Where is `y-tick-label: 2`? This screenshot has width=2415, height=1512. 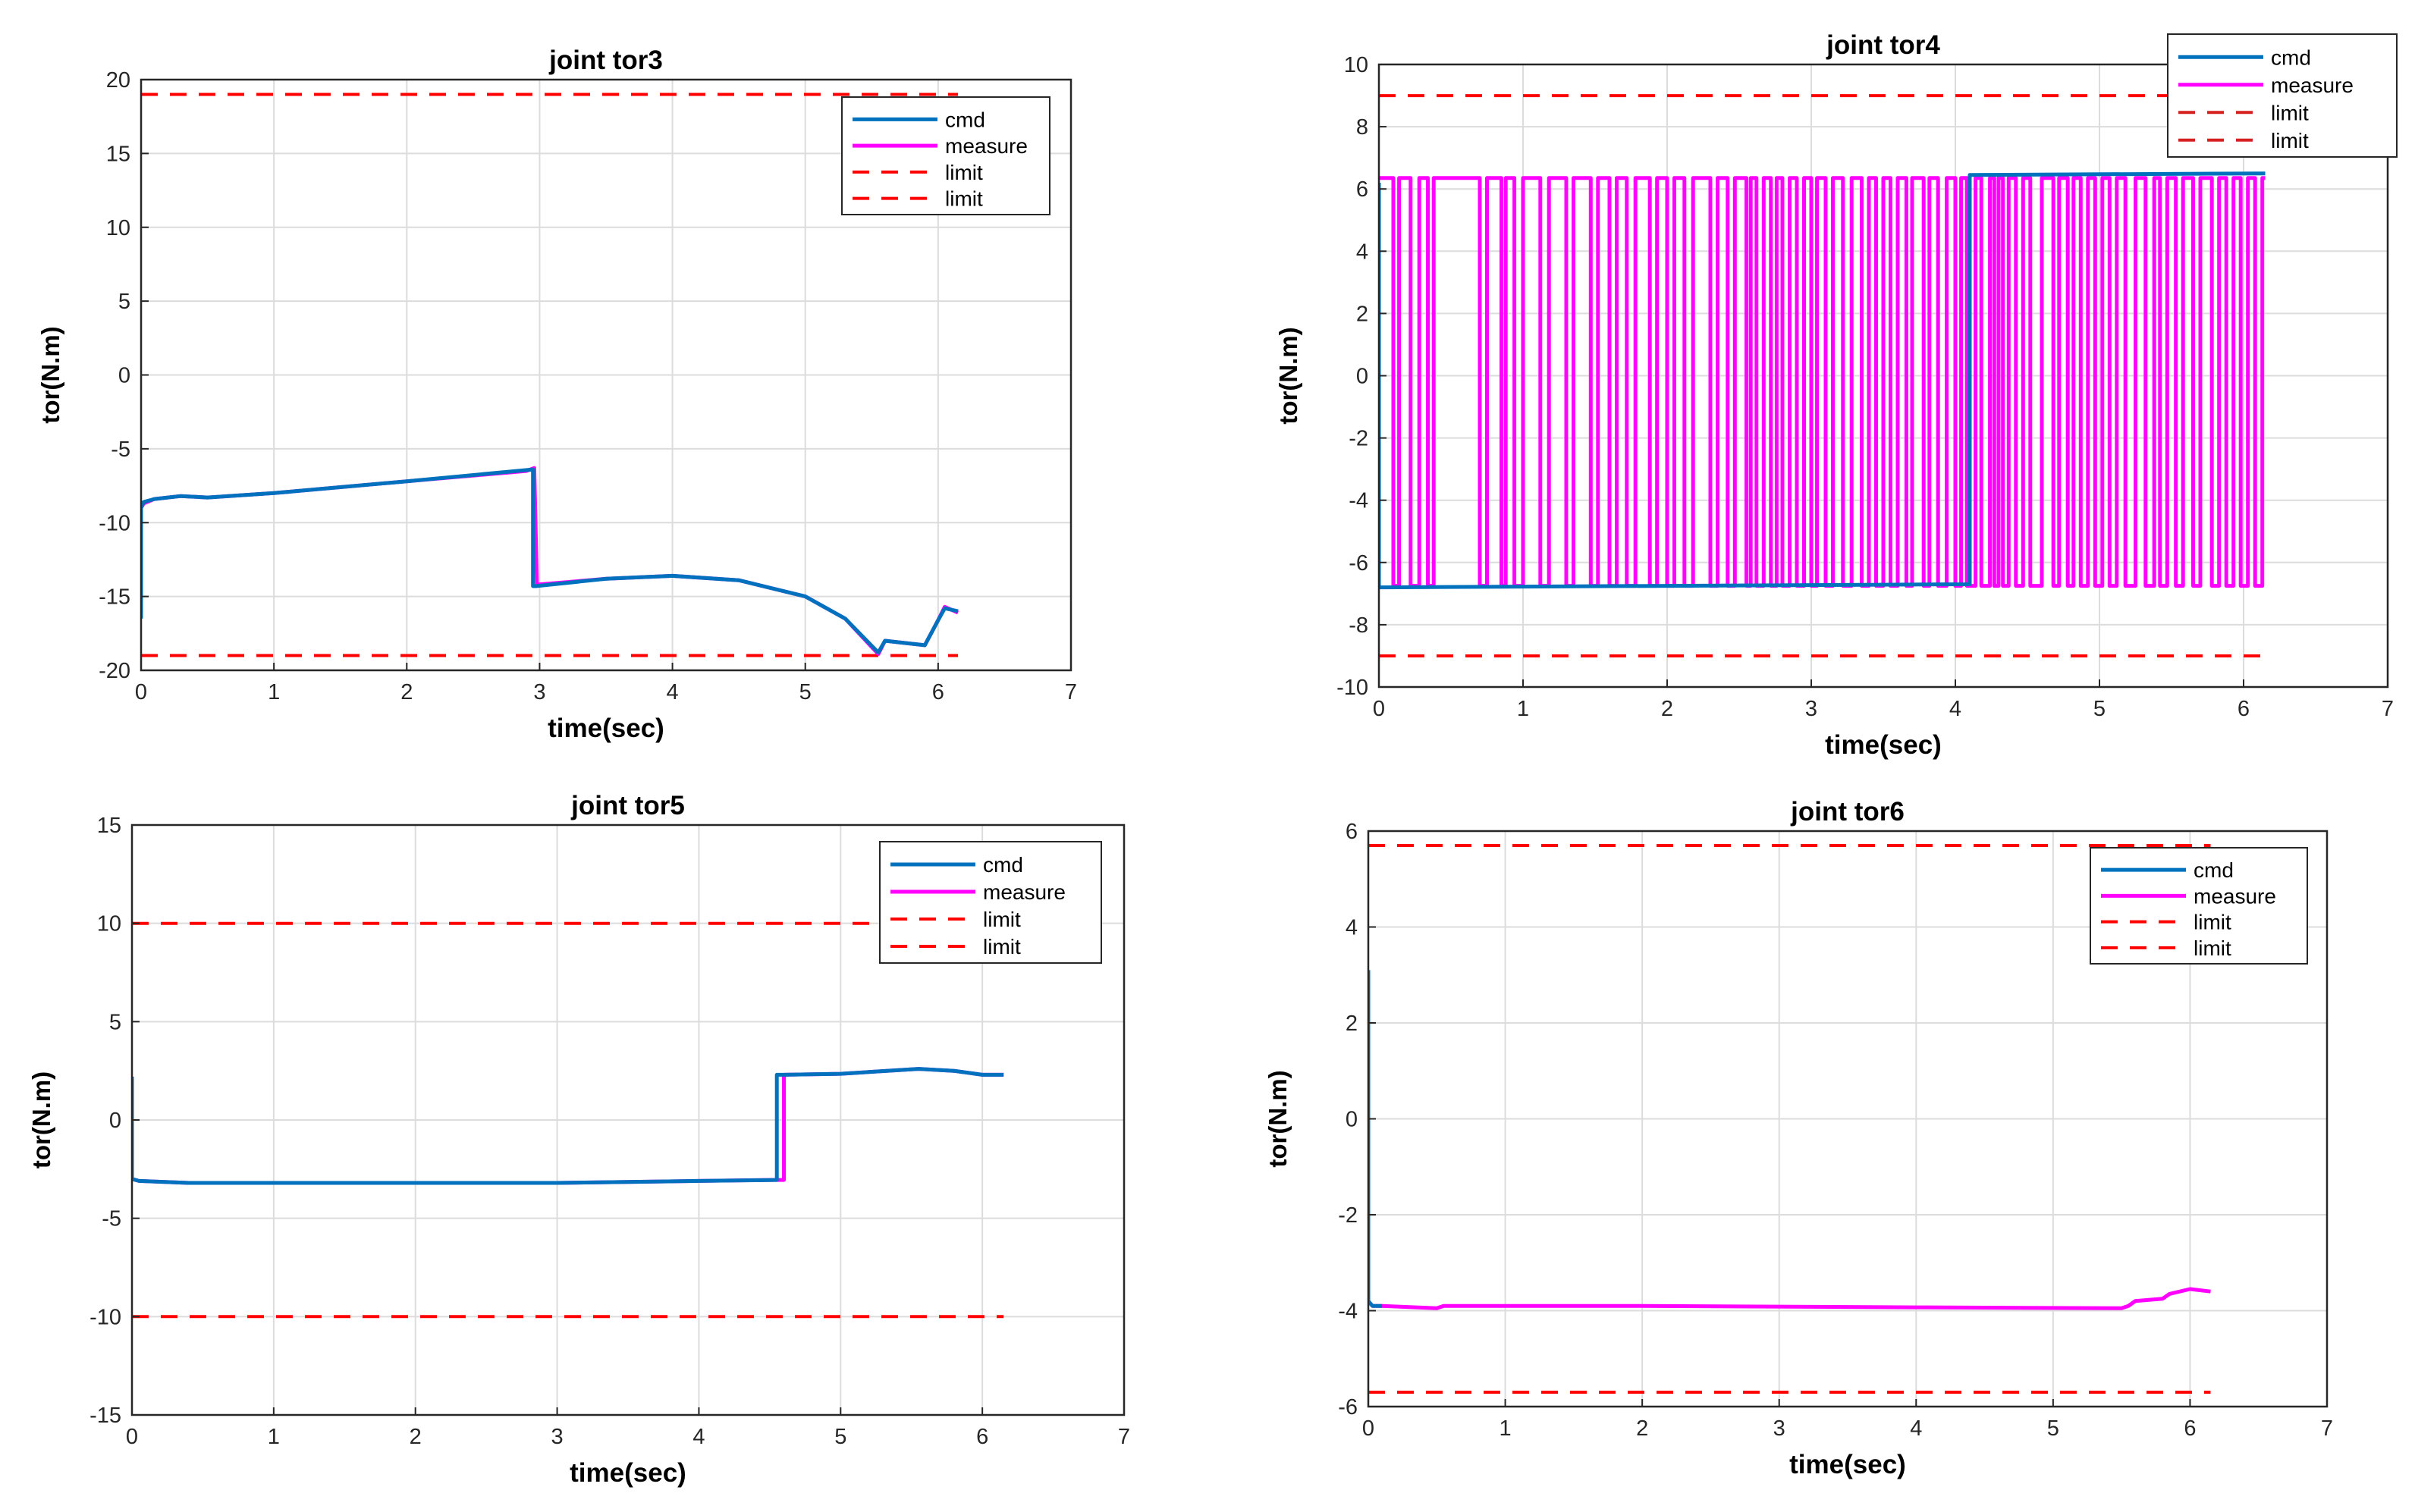
y-tick-label: 2 is located at coordinates (1362, 314).